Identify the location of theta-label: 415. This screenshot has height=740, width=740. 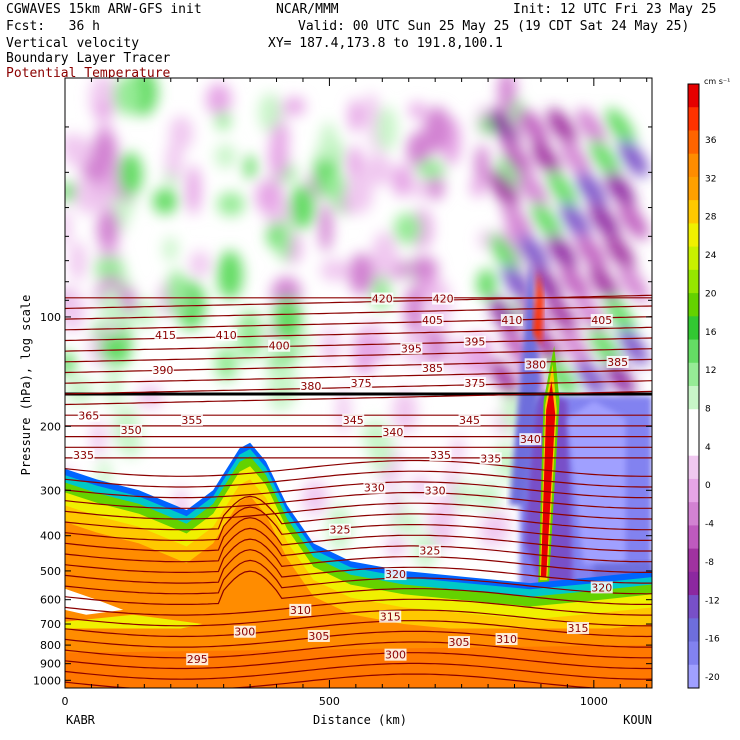
(165, 335).